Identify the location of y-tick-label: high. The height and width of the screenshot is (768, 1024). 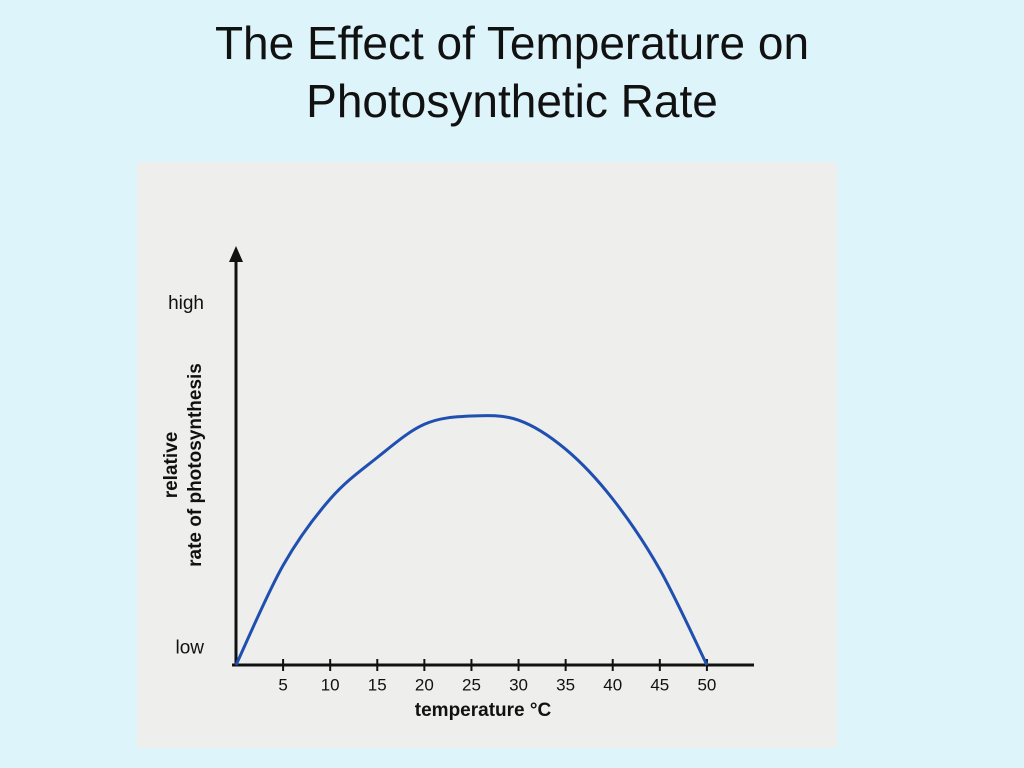
(186, 303).